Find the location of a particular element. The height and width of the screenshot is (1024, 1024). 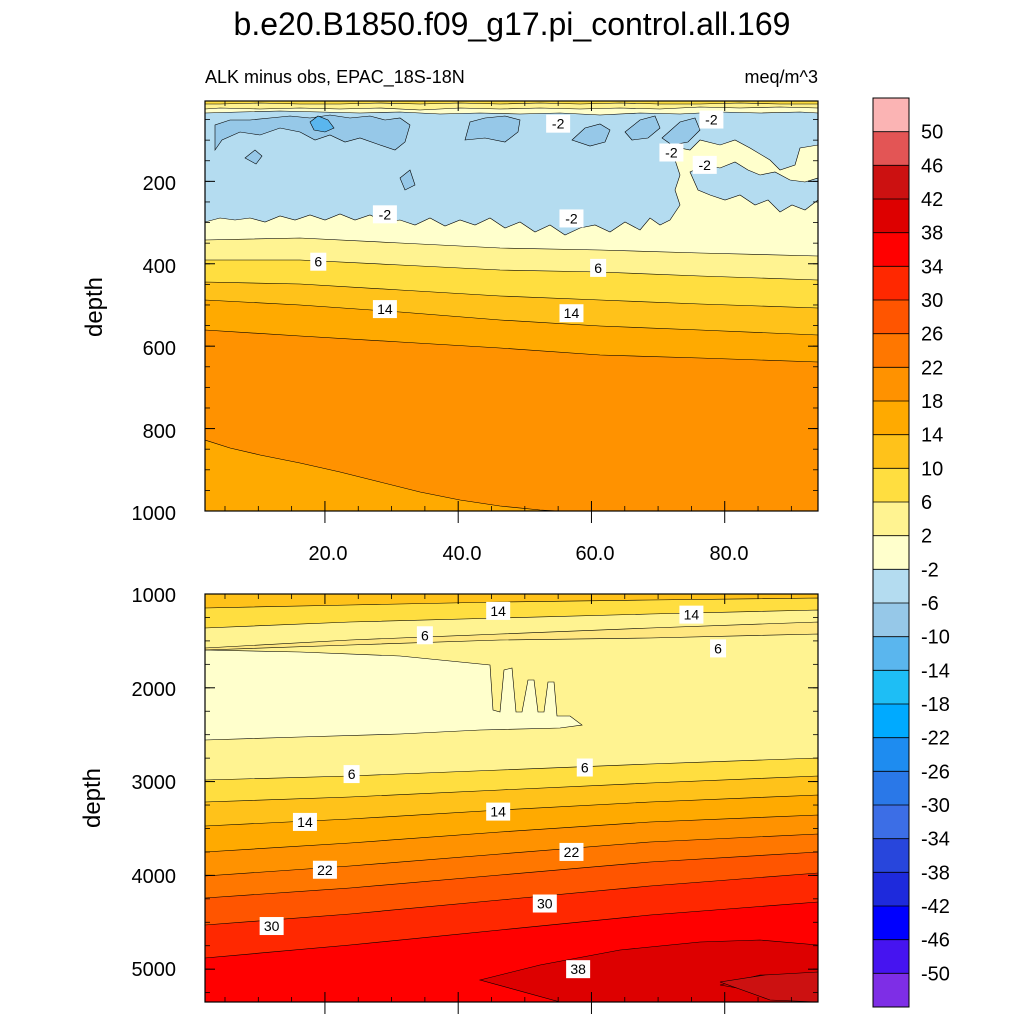

upper-contour-labels: -2 -2 -2 -2 -2 -2 6 6 14 14 is located at coordinates (517, 216).